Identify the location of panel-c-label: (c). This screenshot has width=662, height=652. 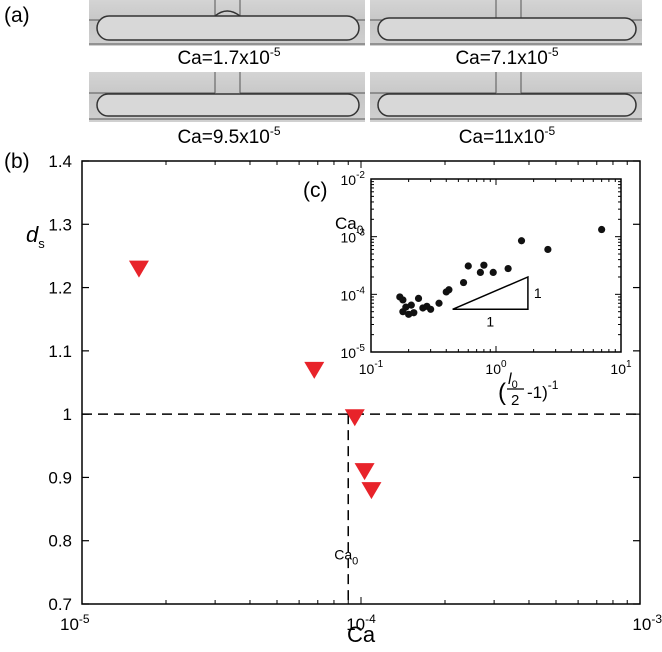
(315, 190).